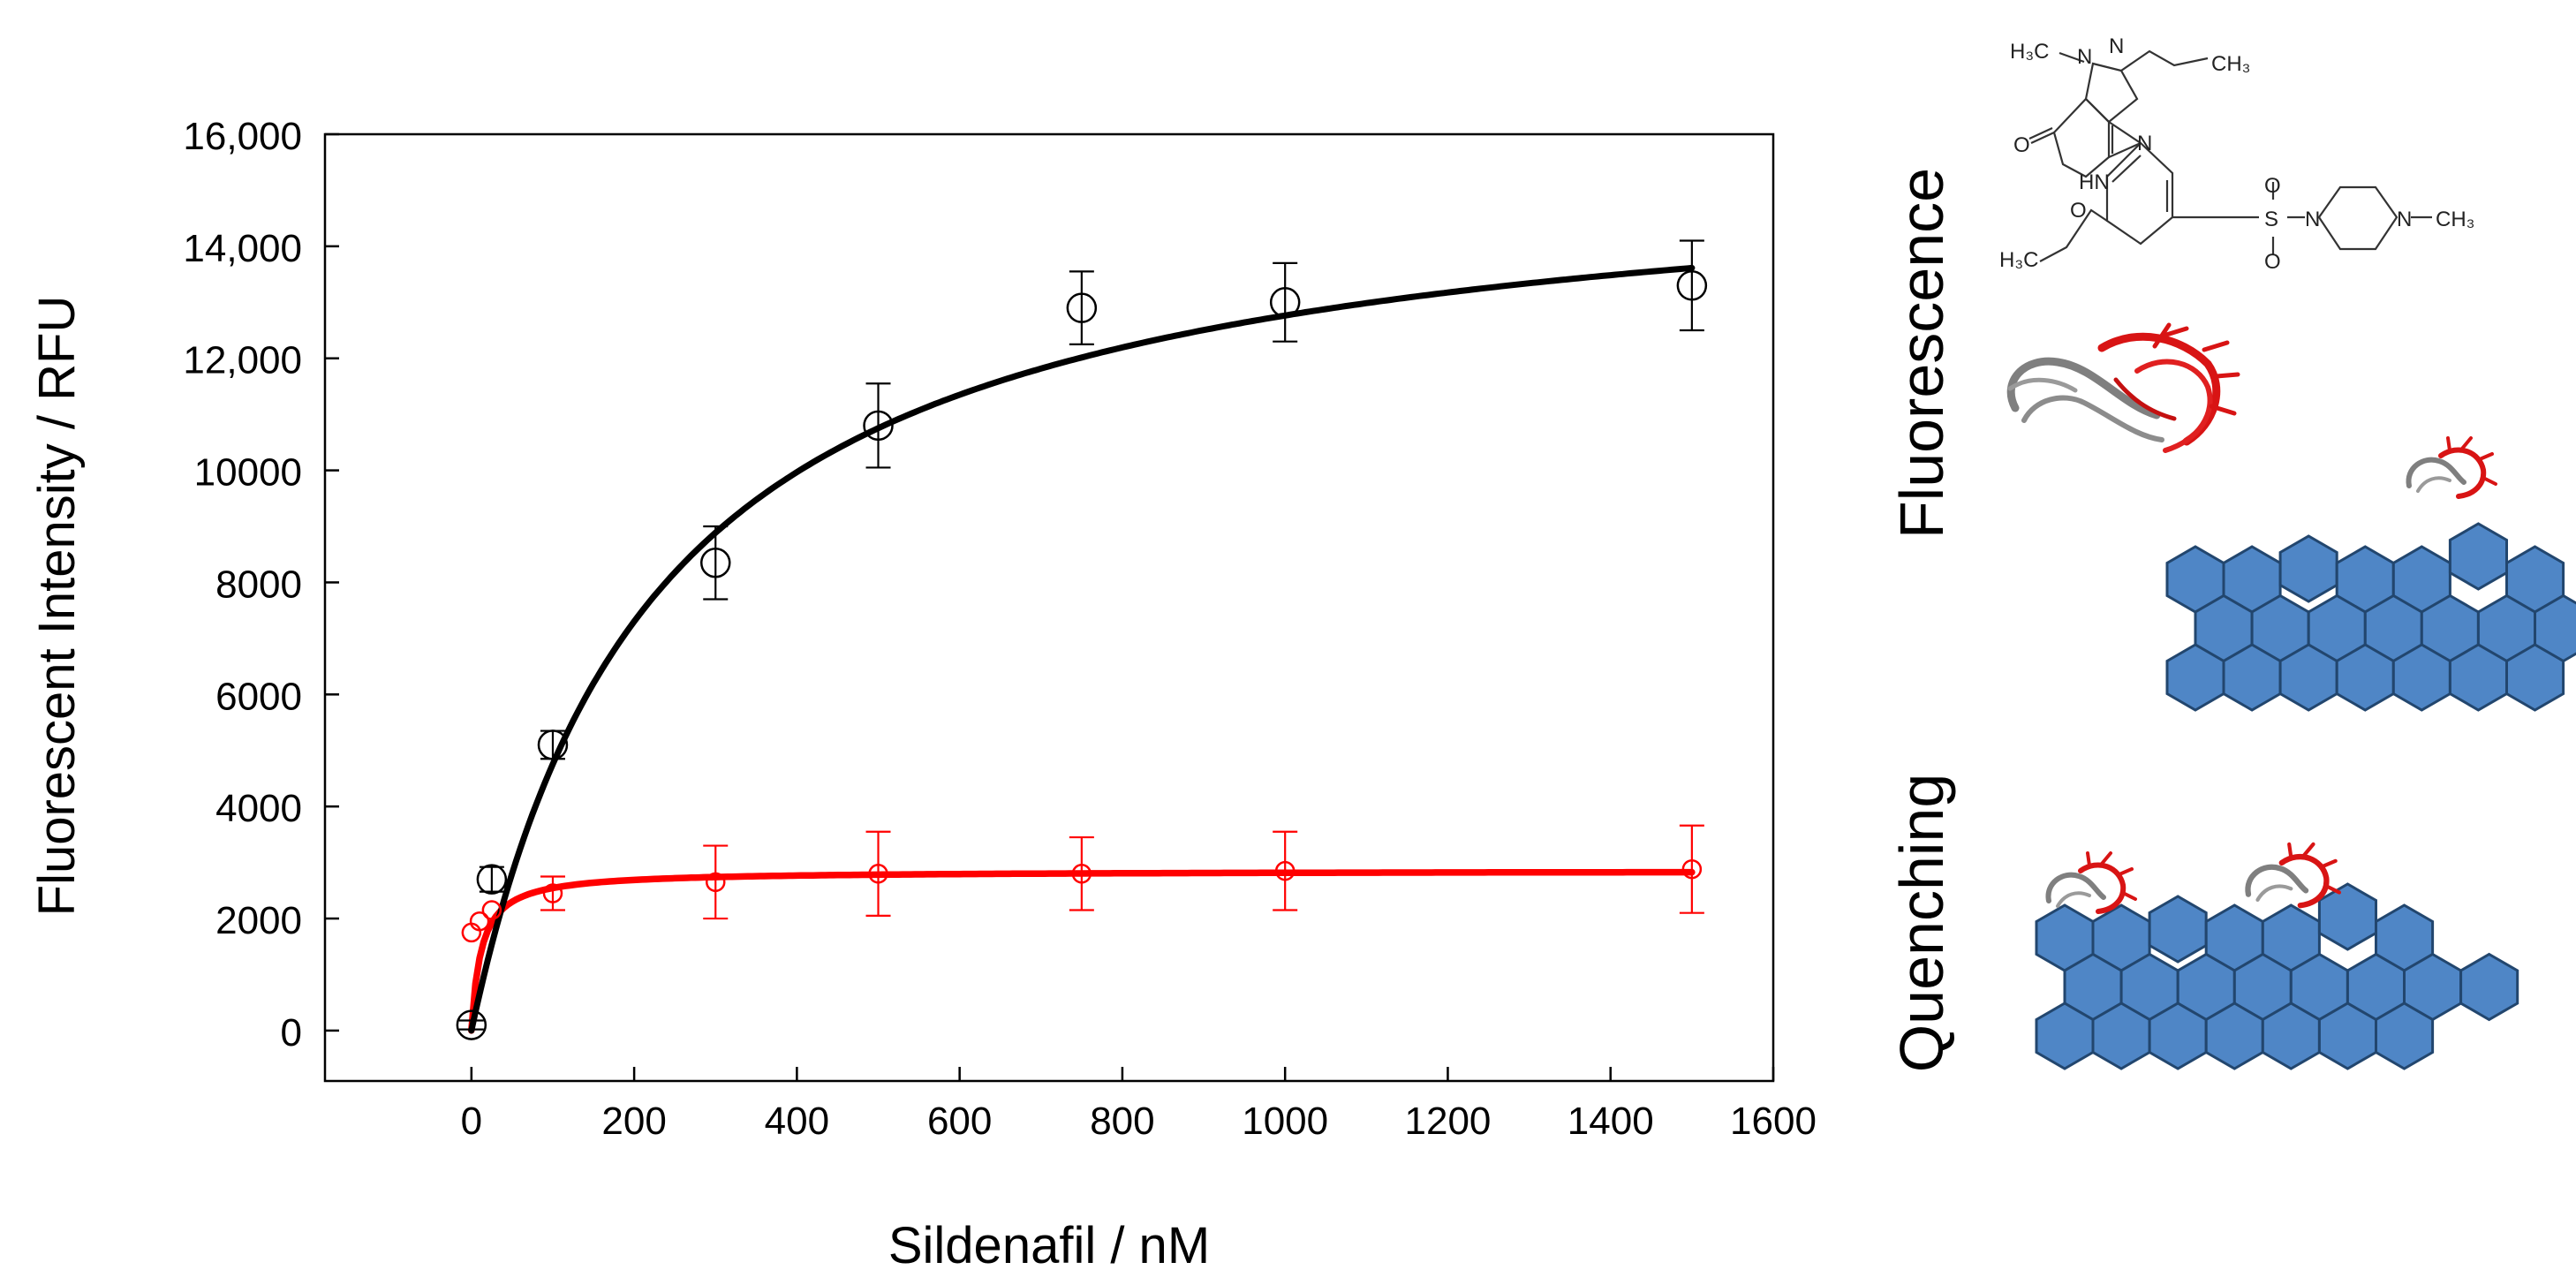 This screenshot has height=1285, width=2576. What do you see at coordinates (2272, 186) in the screenshot?
I see `atom-o-up: O` at bounding box center [2272, 186].